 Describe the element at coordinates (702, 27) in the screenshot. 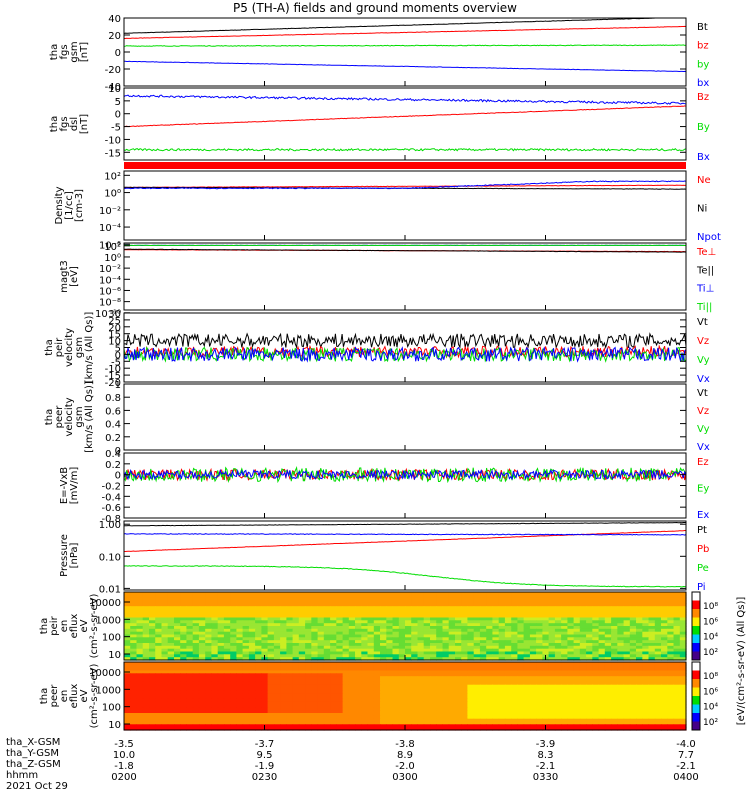

I see `panel-fgs-gsm-legend-Bt: Bt` at that location.